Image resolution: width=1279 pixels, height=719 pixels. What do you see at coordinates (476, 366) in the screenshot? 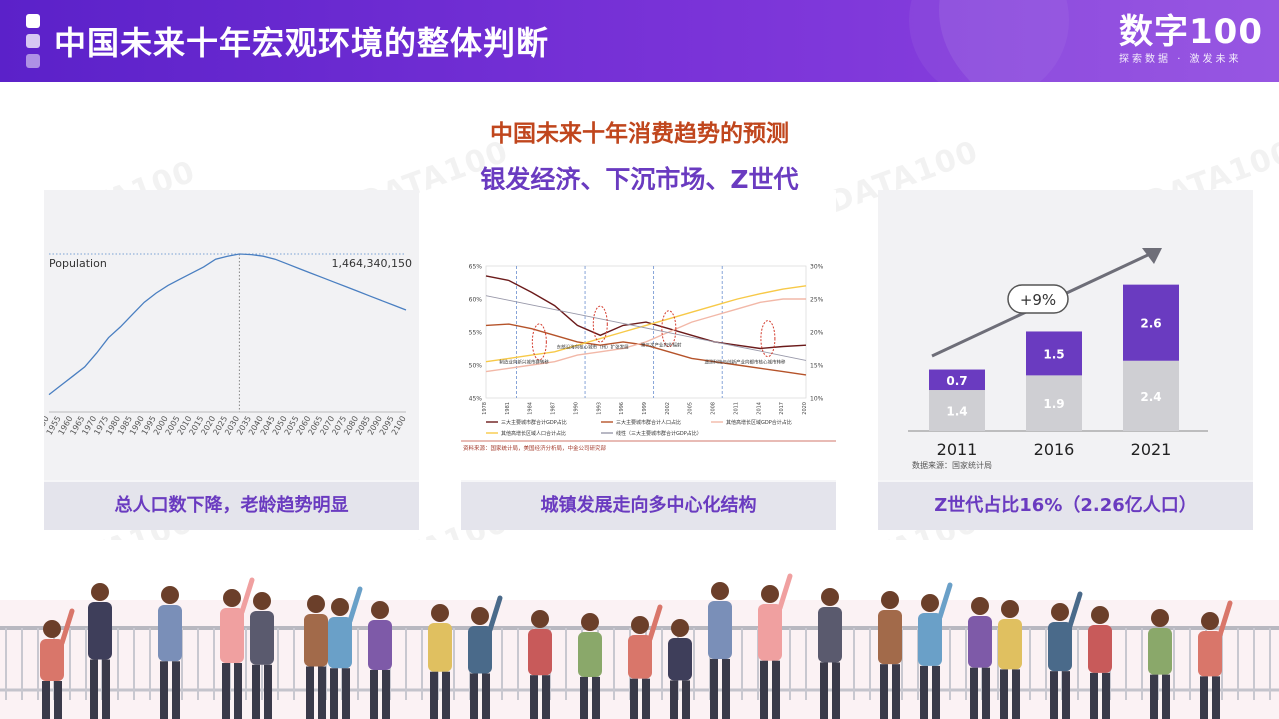
I see `y-left-tick-label: 50%` at bounding box center [476, 366].